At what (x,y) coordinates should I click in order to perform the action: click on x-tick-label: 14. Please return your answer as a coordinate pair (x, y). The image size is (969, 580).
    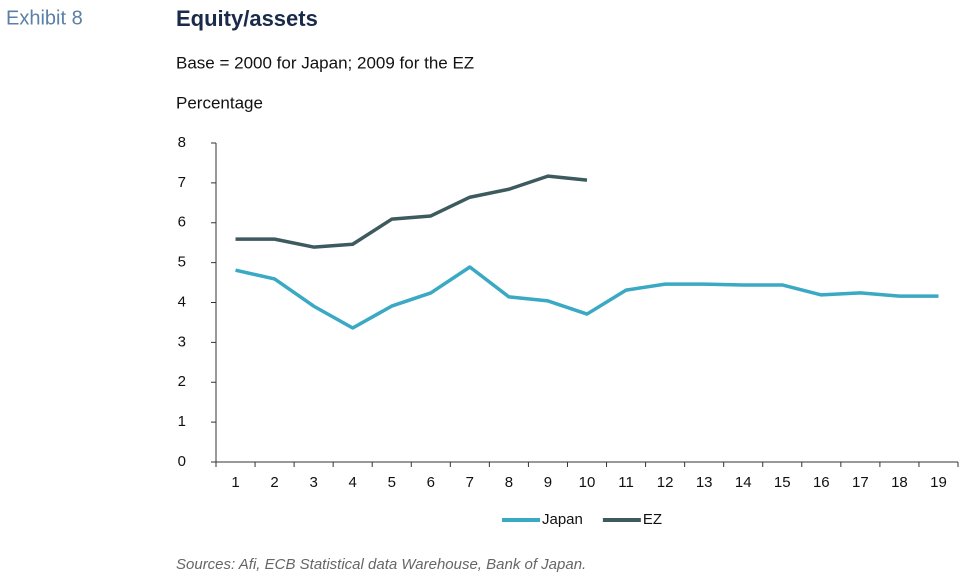
    Looking at the image, I should click on (743, 482).